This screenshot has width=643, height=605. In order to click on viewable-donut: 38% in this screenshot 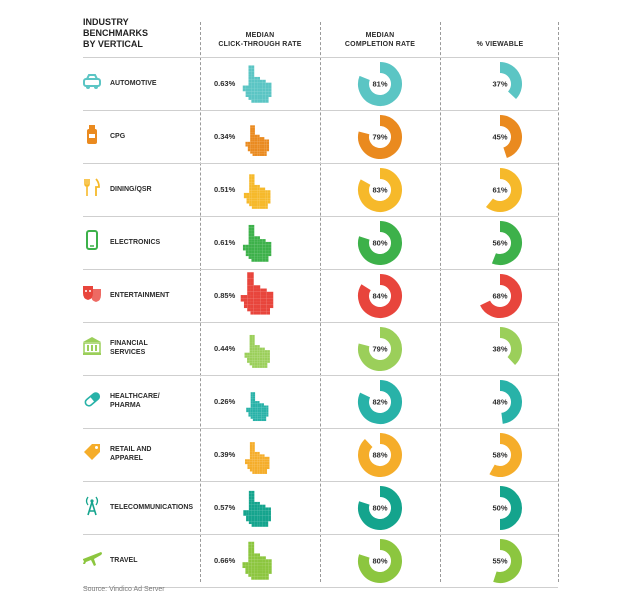, I will do `click(500, 349)`.